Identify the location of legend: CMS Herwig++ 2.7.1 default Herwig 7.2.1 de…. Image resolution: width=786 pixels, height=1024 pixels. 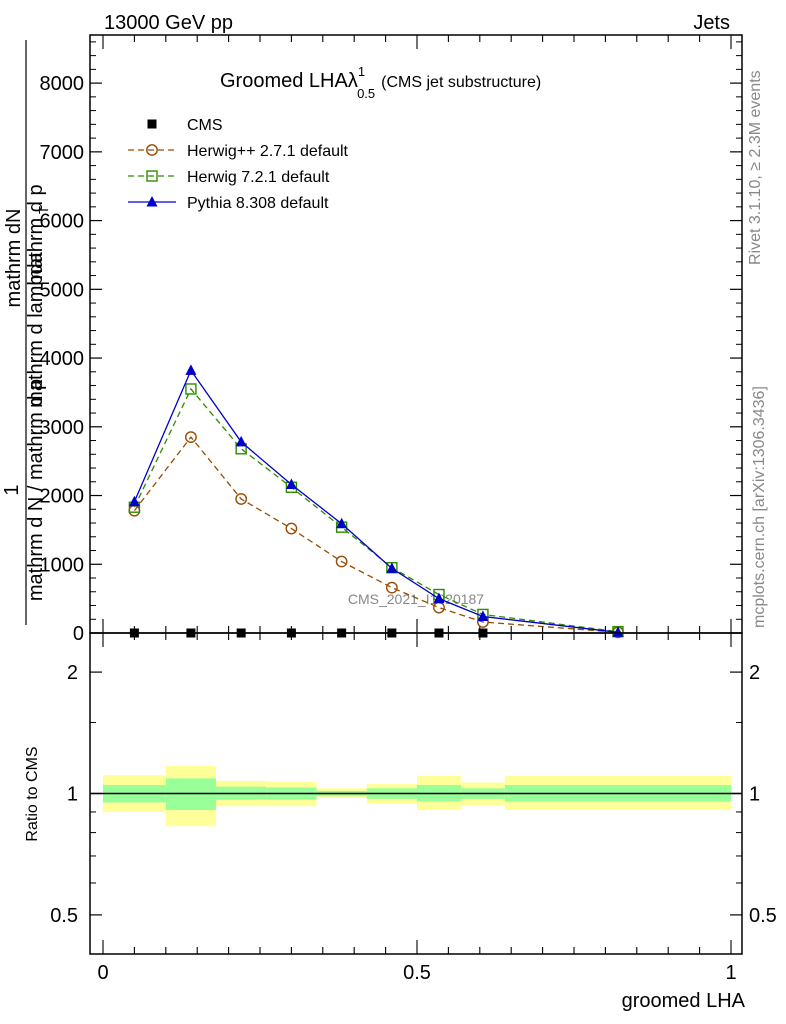
(238, 164).